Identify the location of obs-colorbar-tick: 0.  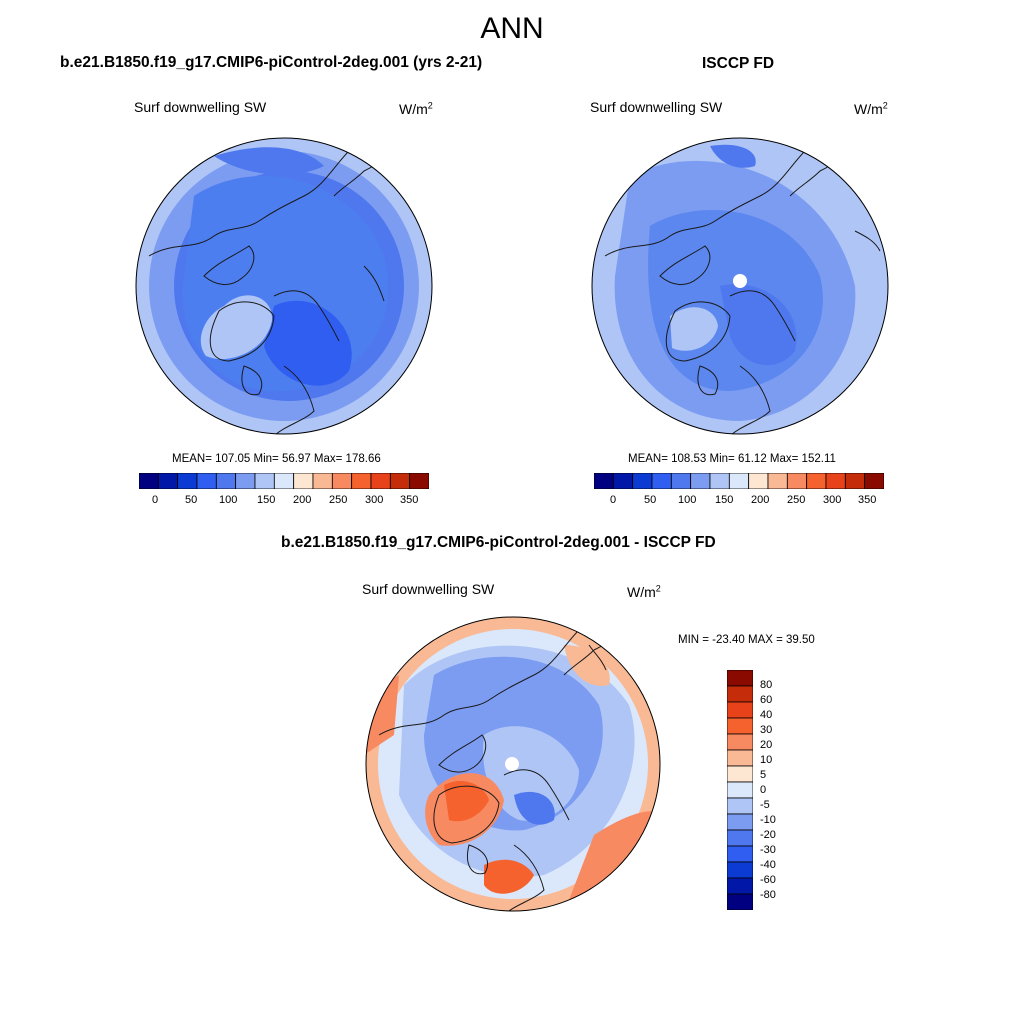
(613, 500).